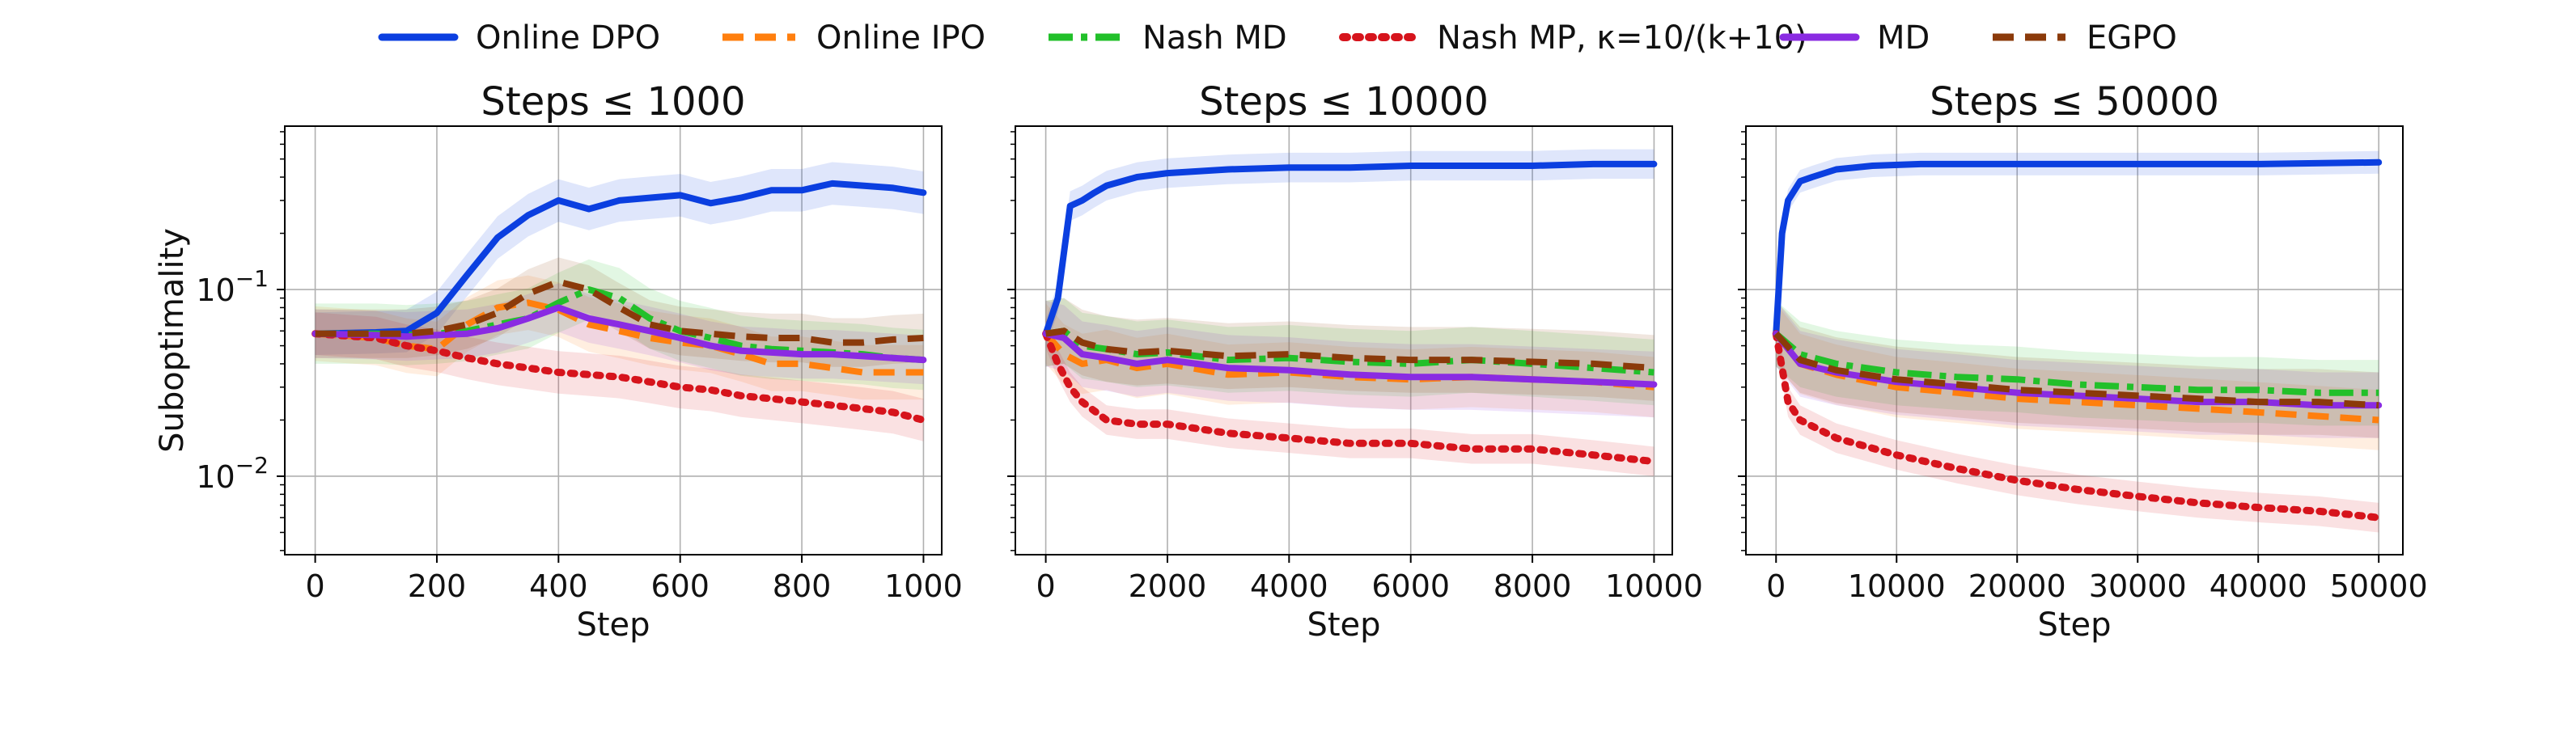 This screenshot has height=735, width=2576. I want to click on chart-title: Steps ≤ 50000, so click(2074, 102).